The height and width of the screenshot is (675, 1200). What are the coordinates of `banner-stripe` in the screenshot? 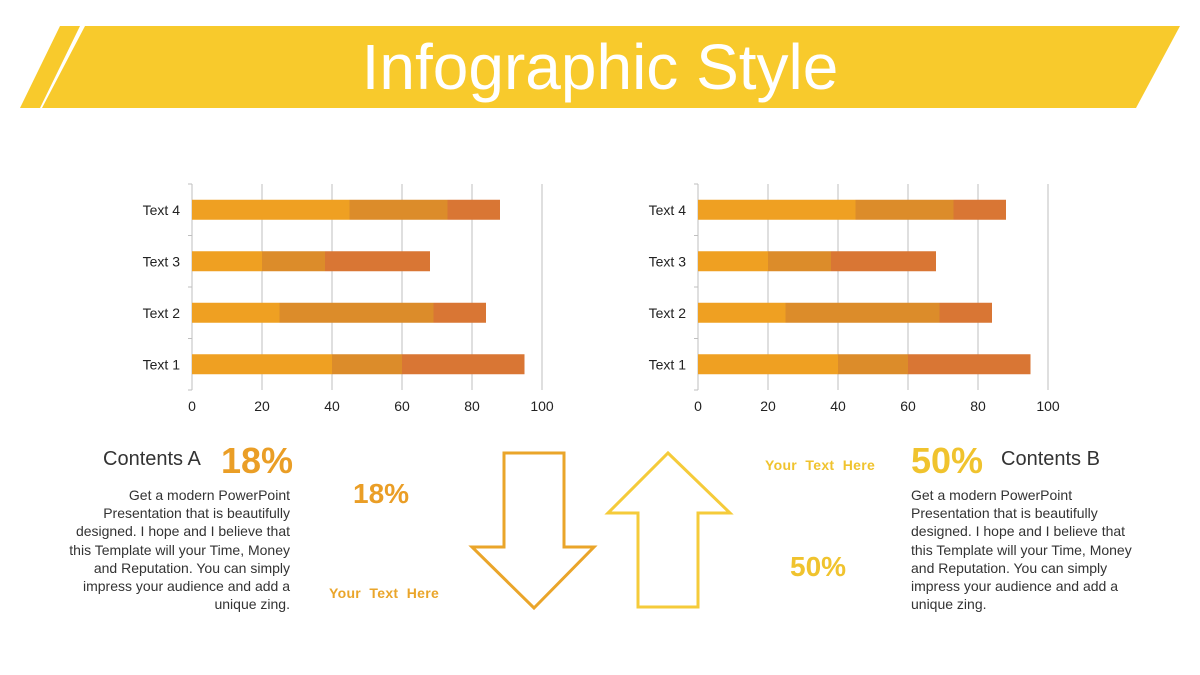 It's located at (50, 67).